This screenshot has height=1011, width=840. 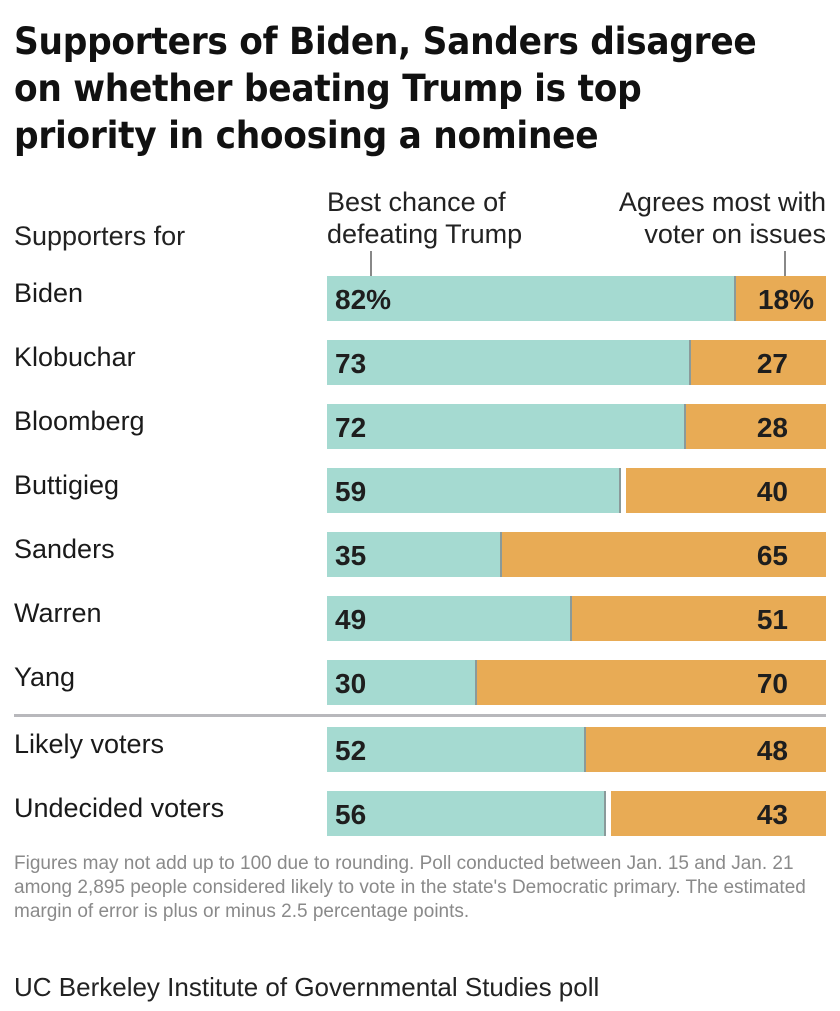 I want to click on legend-series-b-line1: Agrees most with, so click(x=722, y=202).